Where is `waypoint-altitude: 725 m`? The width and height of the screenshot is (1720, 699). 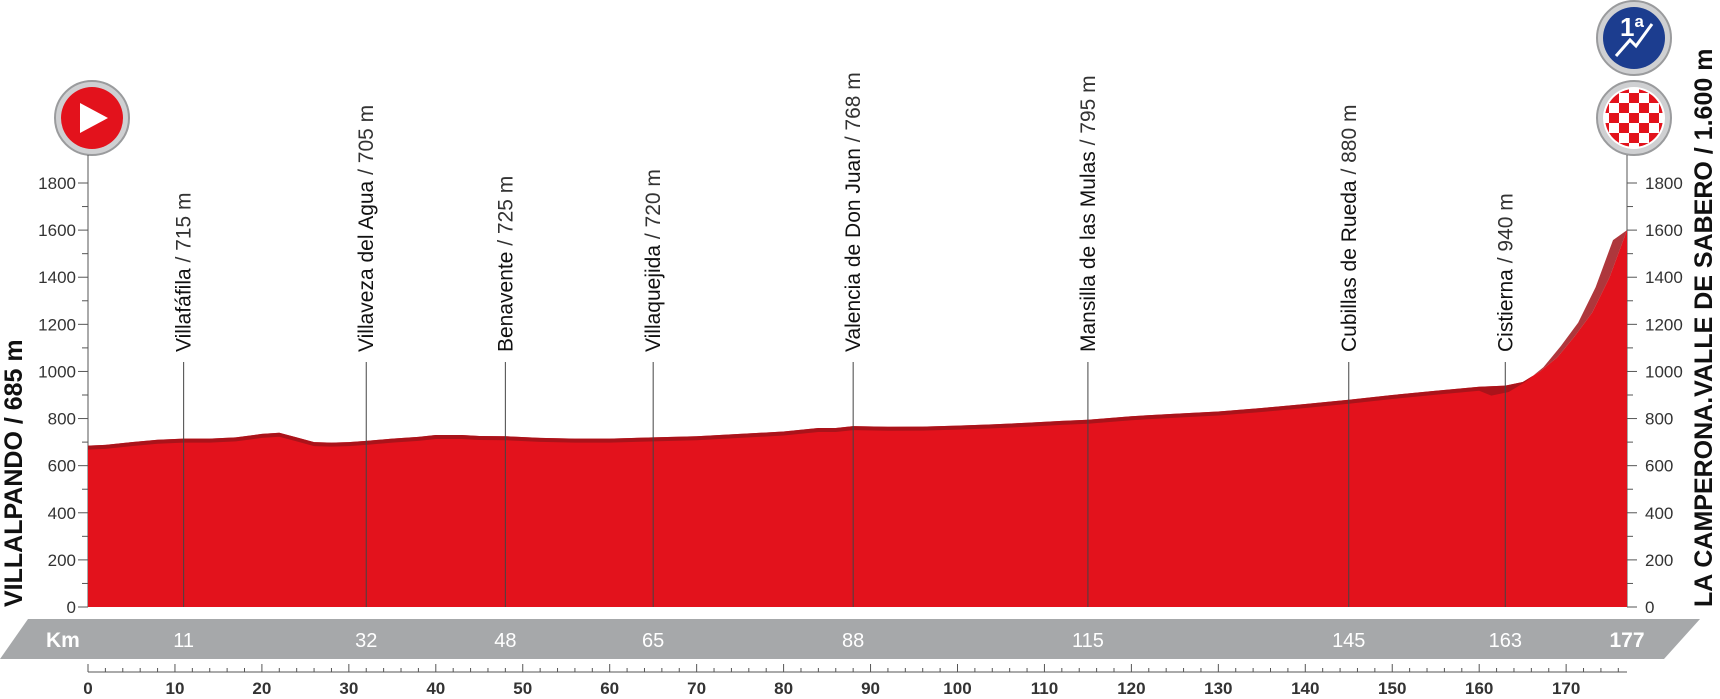 waypoint-altitude: 725 m is located at coordinates (505, 205).